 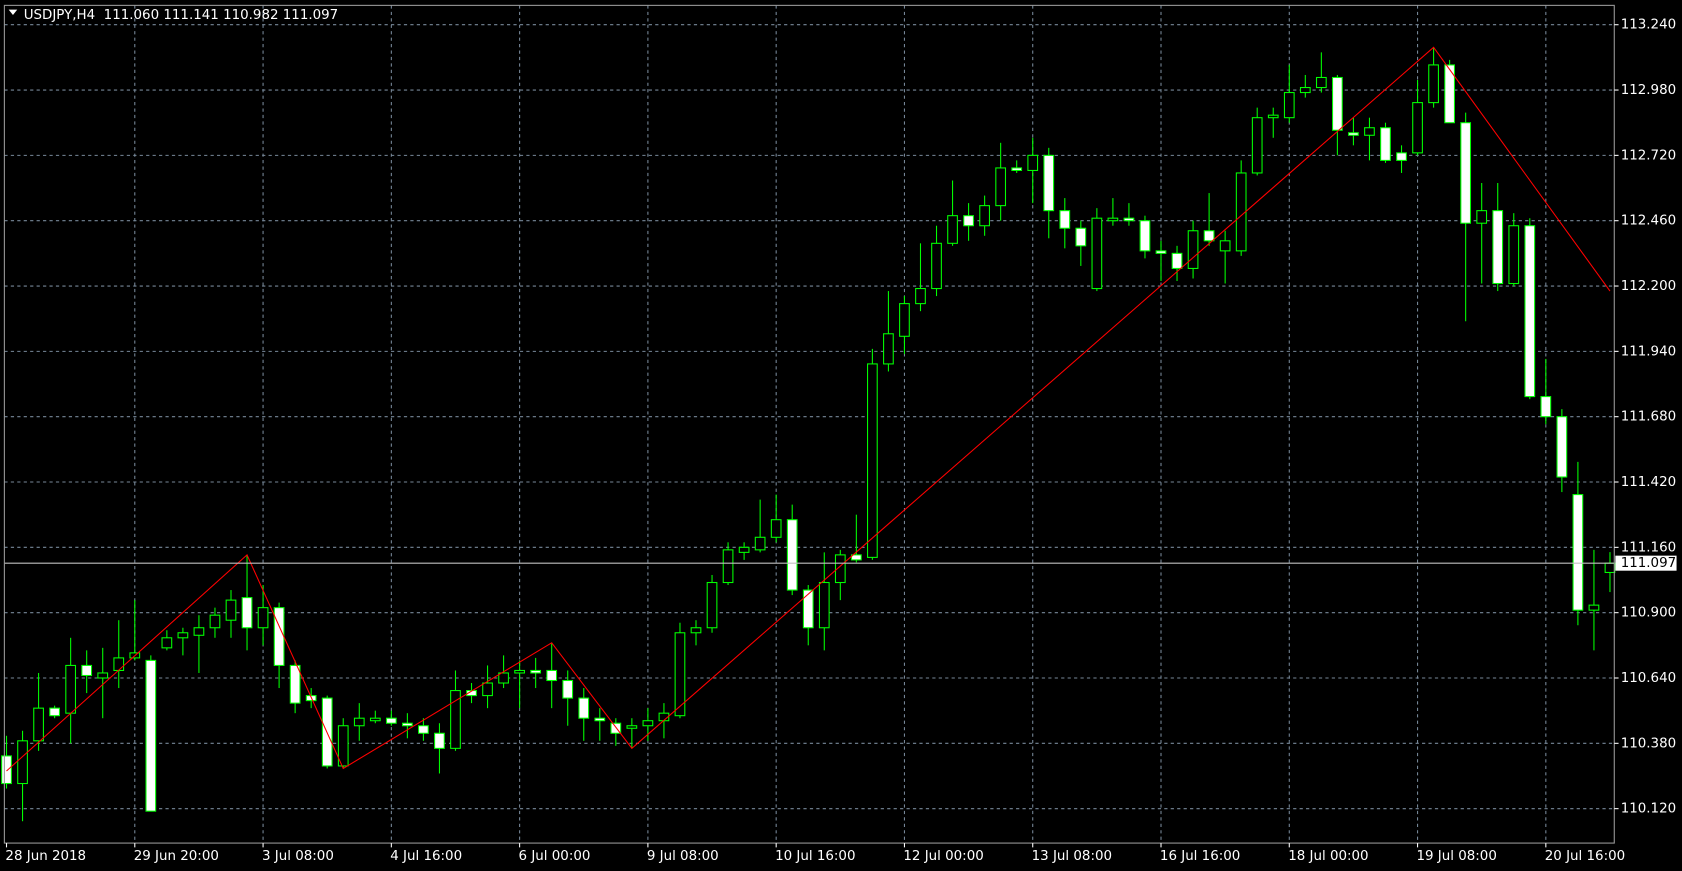 I want to click on y-tick-label: 111.420, so click(x=1648, y=482).